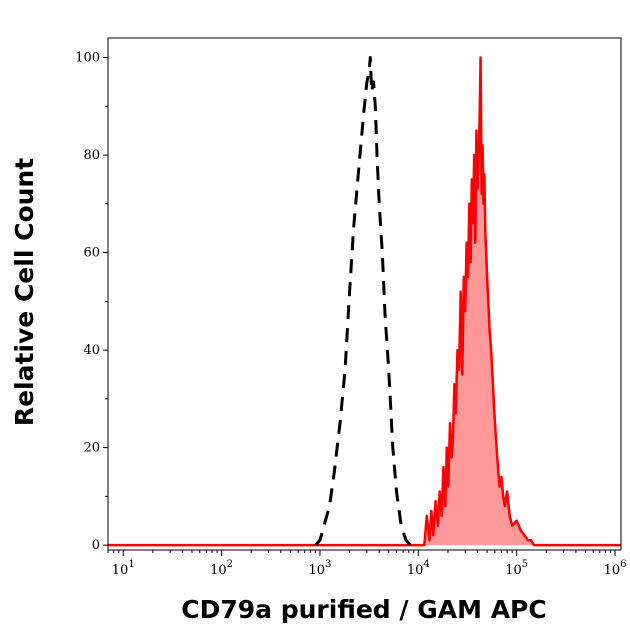 The height and width of the screenshot is (634, 630). Describe the element at coordinates (623, 564) in the screenshot. I see `x-tick-label-exponent: 6` at that location.